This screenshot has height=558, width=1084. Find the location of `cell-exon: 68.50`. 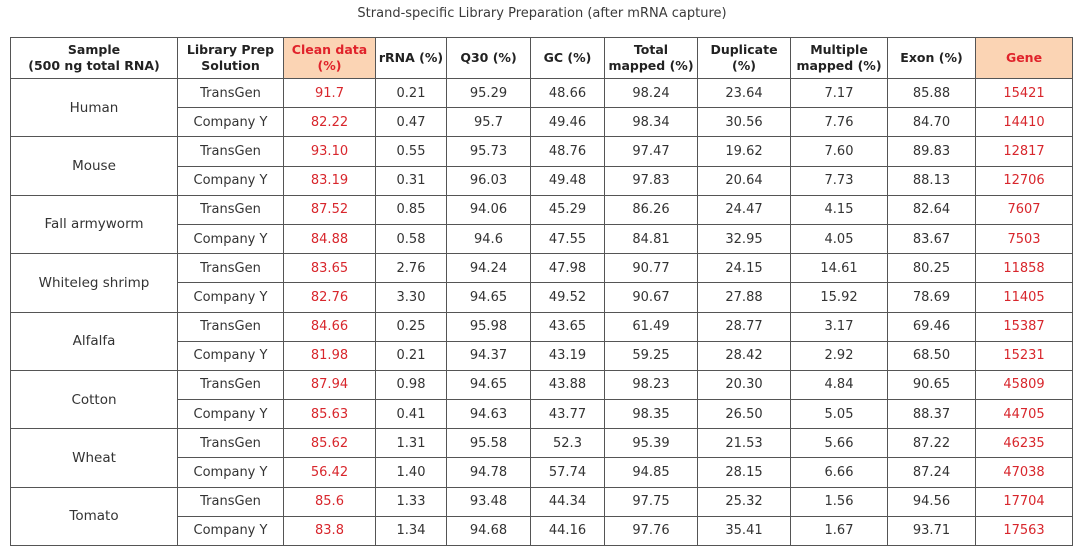

cell-exon: 68.50 is located at coordinates (931, 355).